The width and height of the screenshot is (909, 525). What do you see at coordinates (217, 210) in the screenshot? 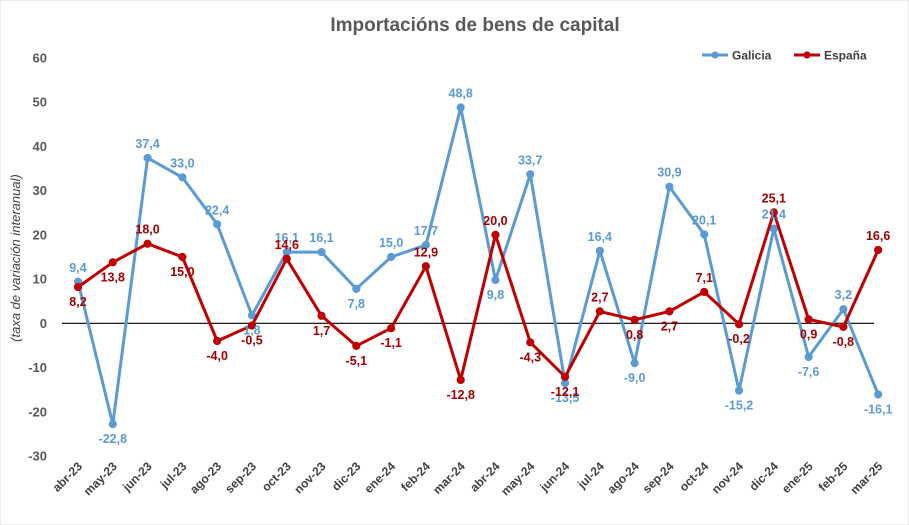
I see `data-label: 22,4` at bounding box center [217, 210].